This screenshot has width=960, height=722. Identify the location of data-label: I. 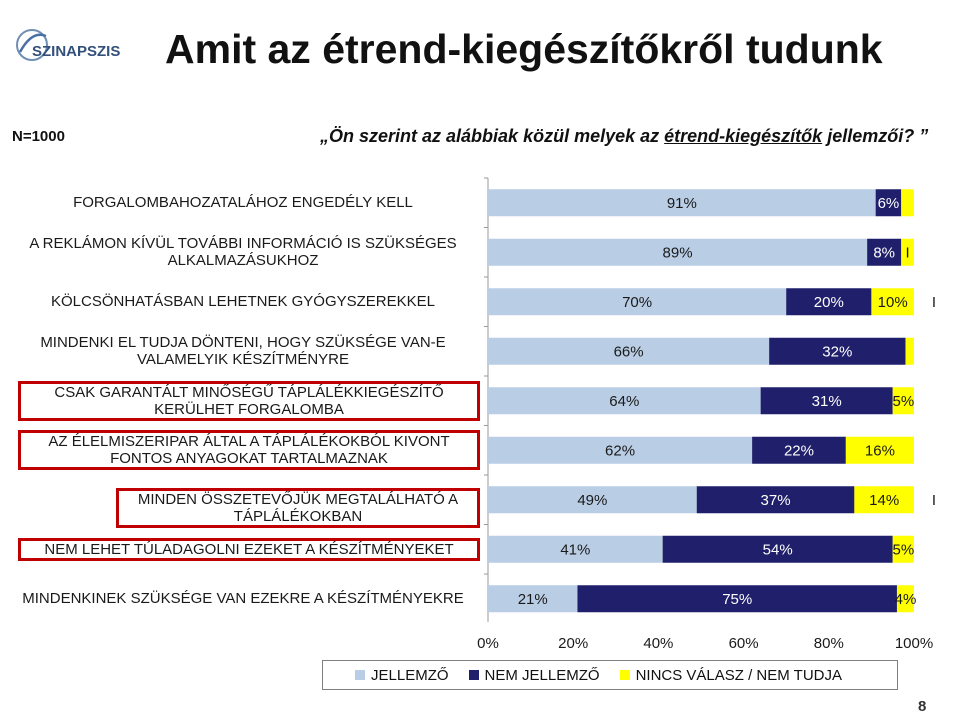
(908, 252).